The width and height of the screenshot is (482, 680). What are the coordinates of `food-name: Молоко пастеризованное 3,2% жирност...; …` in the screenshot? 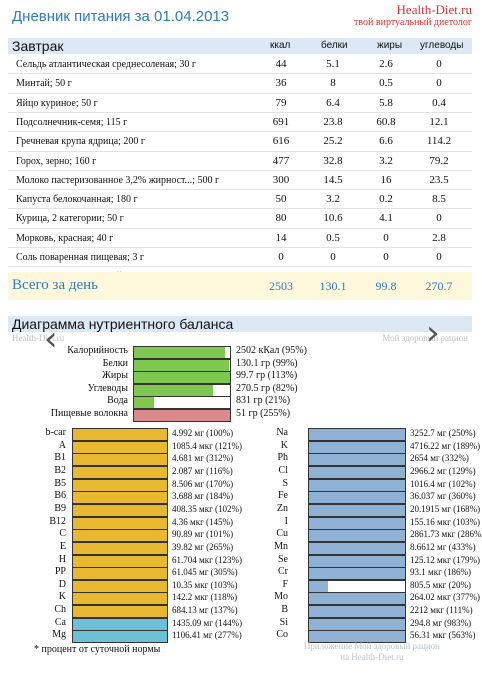 It's located at (118, 180).